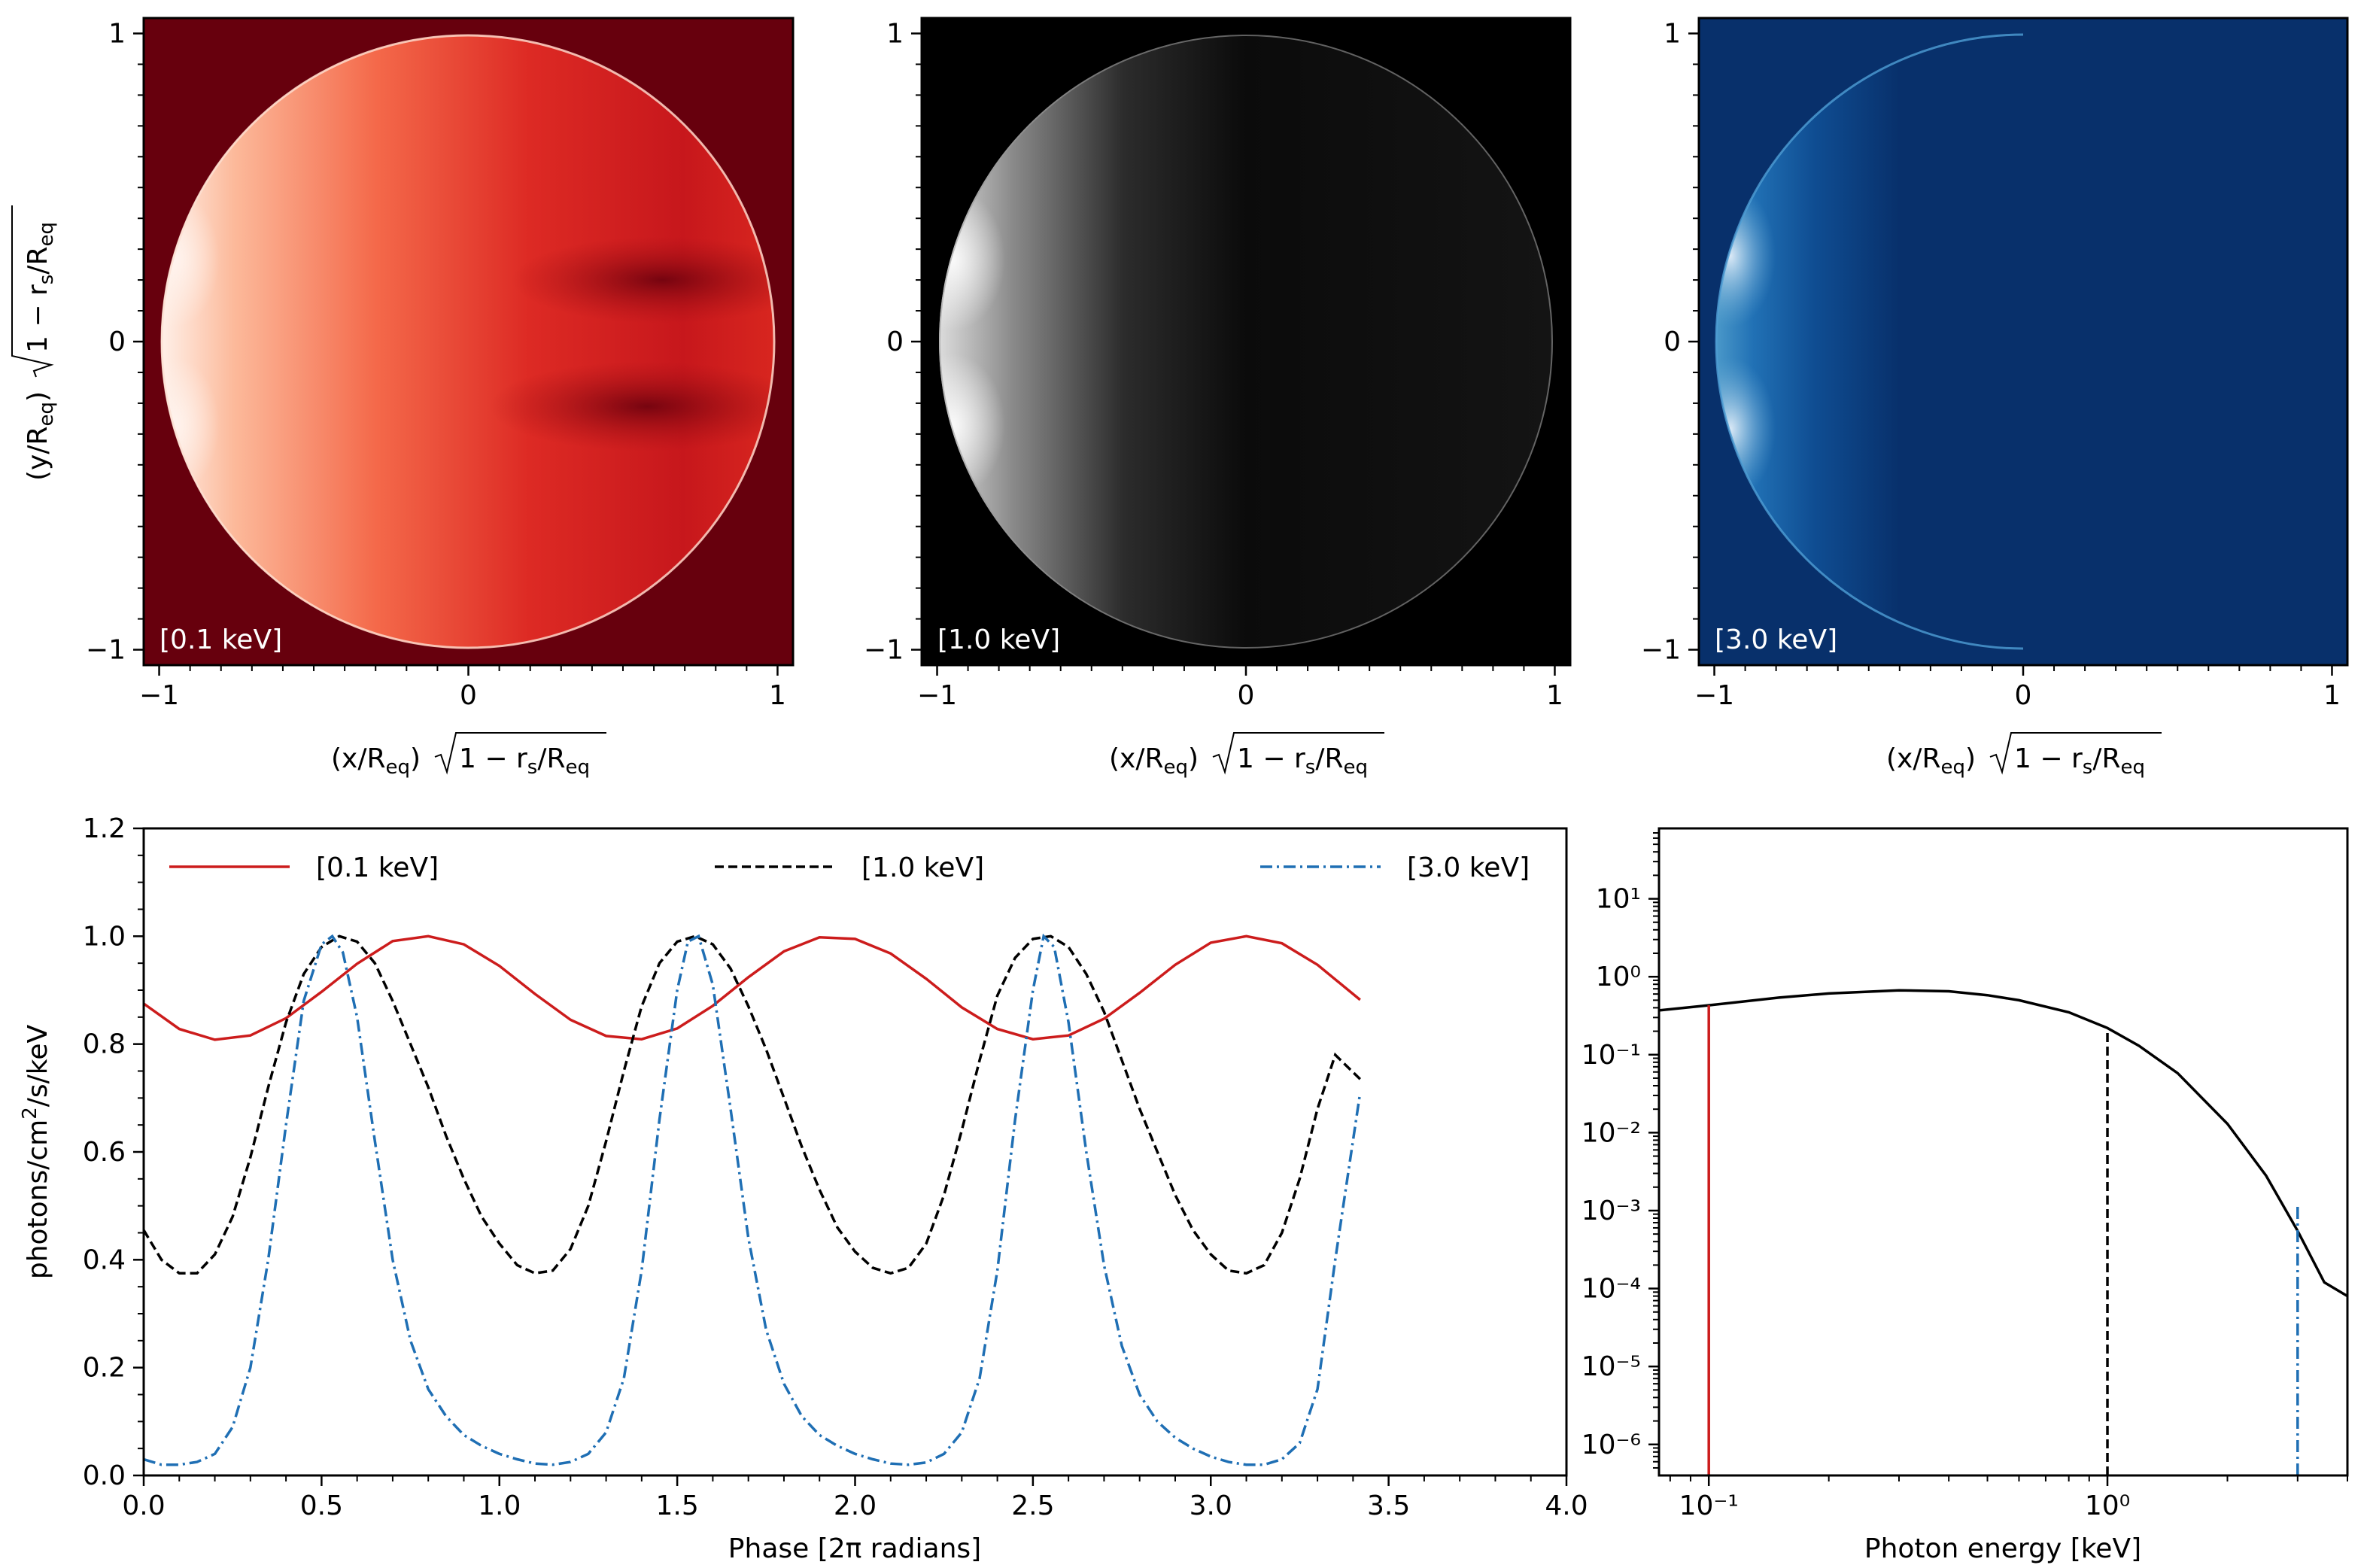 Image resolution: width=2370 pixels, height=1568 pixels. Describe the element at coordinates (104, 1259) in the screenshot. I see `y-tick-label: 0.4` at that location.